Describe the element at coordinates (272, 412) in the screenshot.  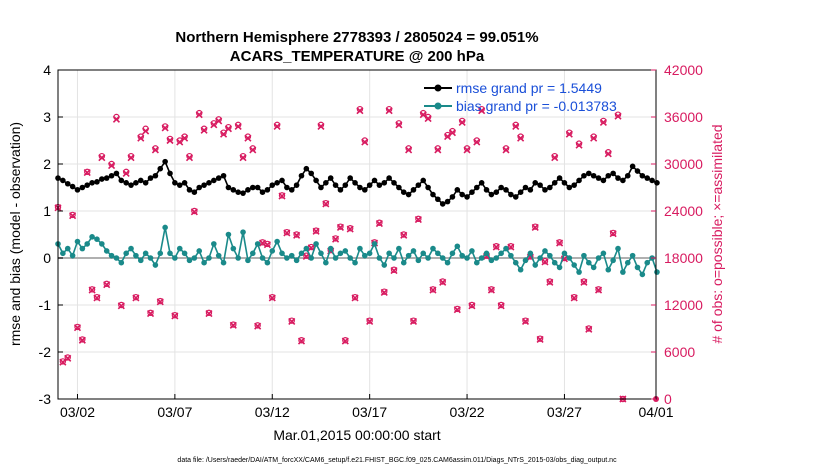
I see `x-tick-label: 03/12` at that location.